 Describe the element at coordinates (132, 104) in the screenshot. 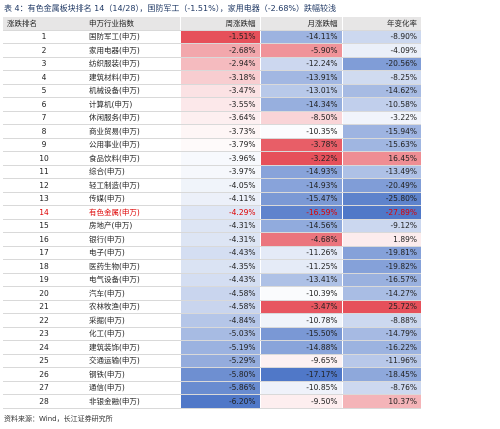

I see `industry-cell: 计算机(申万)` at that location.